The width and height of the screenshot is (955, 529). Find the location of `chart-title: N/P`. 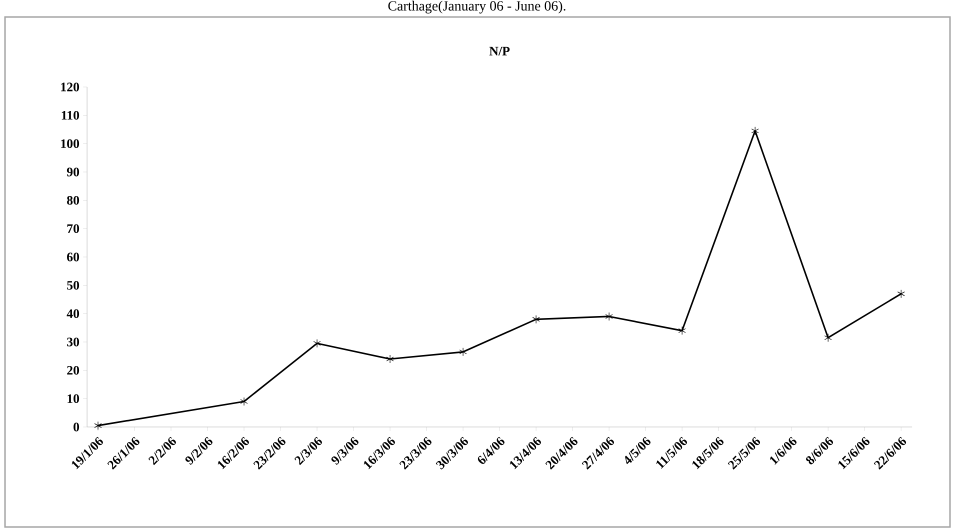

chart-title: N/P is located at coordinates (499, 51).